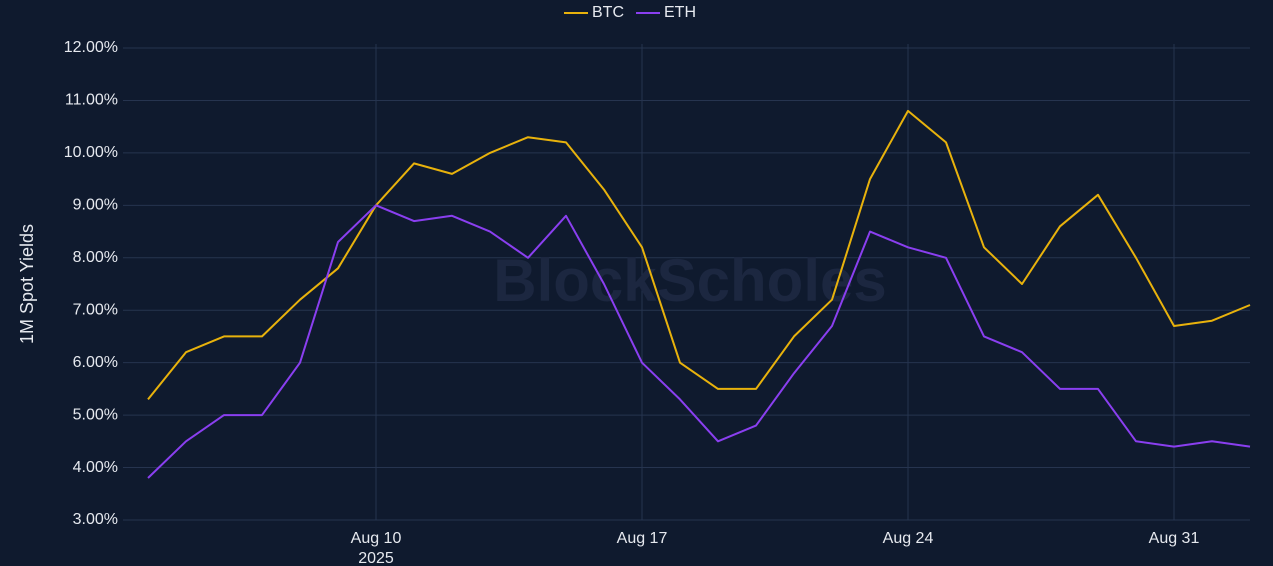  What do you see at coordinates (91, 100) in the screenshot?
I see `y-tick-label: 11.00%` at bounding box center [91, 100].